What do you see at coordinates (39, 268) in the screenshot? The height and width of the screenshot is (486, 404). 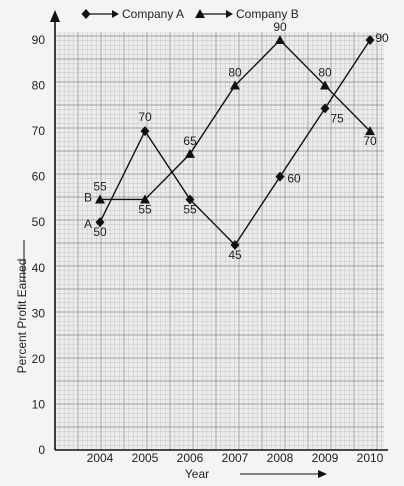 I see `y-tick-label: 40` at bounding box center [39, 268].